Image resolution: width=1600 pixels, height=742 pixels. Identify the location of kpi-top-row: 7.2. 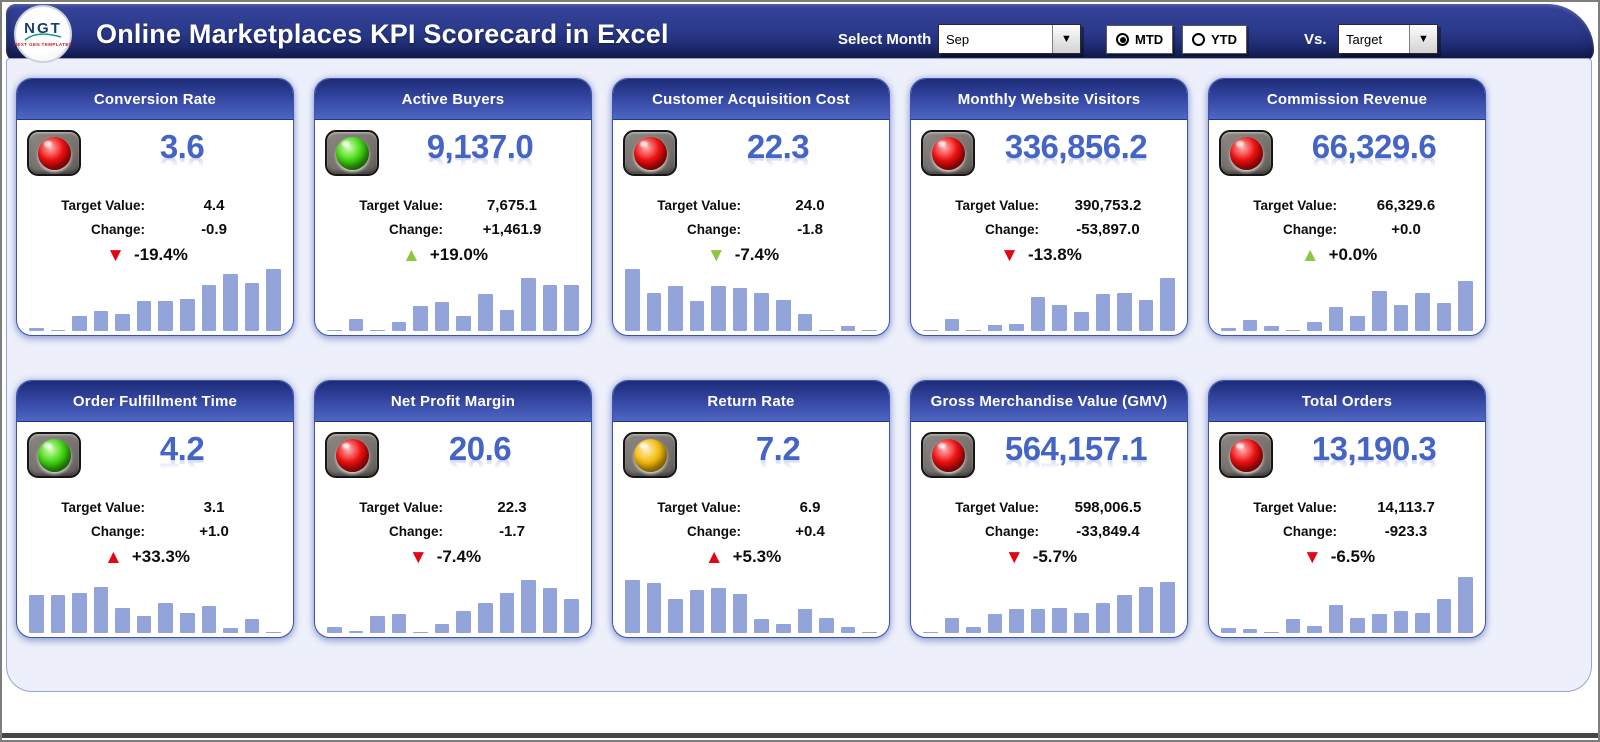
(751, 461).